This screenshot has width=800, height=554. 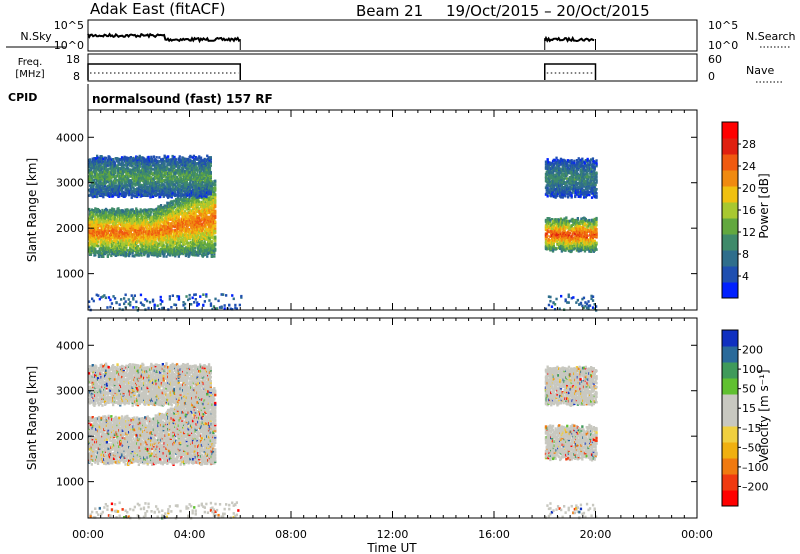 What do you see at coordinates (69, 25) in the screenshot?
I see `nsky-tick-top: 10^5` at bounding box center [69, 25].